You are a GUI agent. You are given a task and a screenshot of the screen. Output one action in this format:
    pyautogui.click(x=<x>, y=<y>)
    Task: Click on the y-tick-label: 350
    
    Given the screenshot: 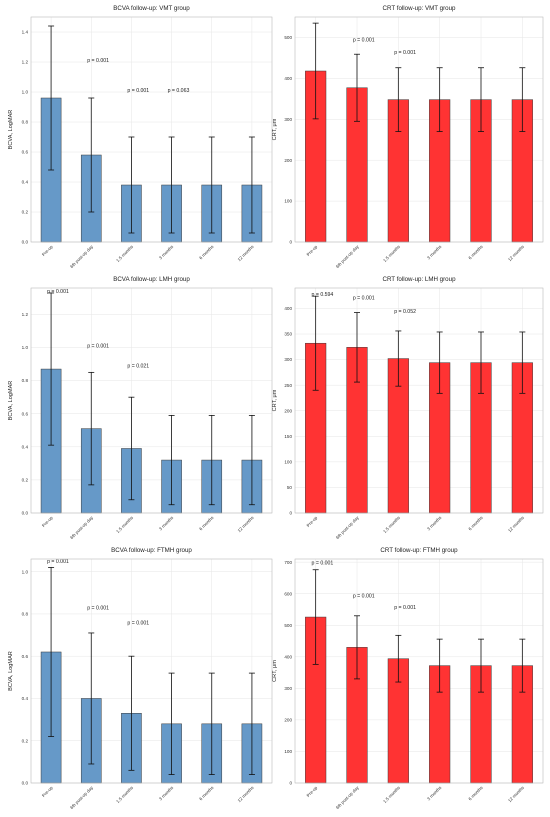 What is the action you would take?
    pyautogui.click(x=288, y=334)
    